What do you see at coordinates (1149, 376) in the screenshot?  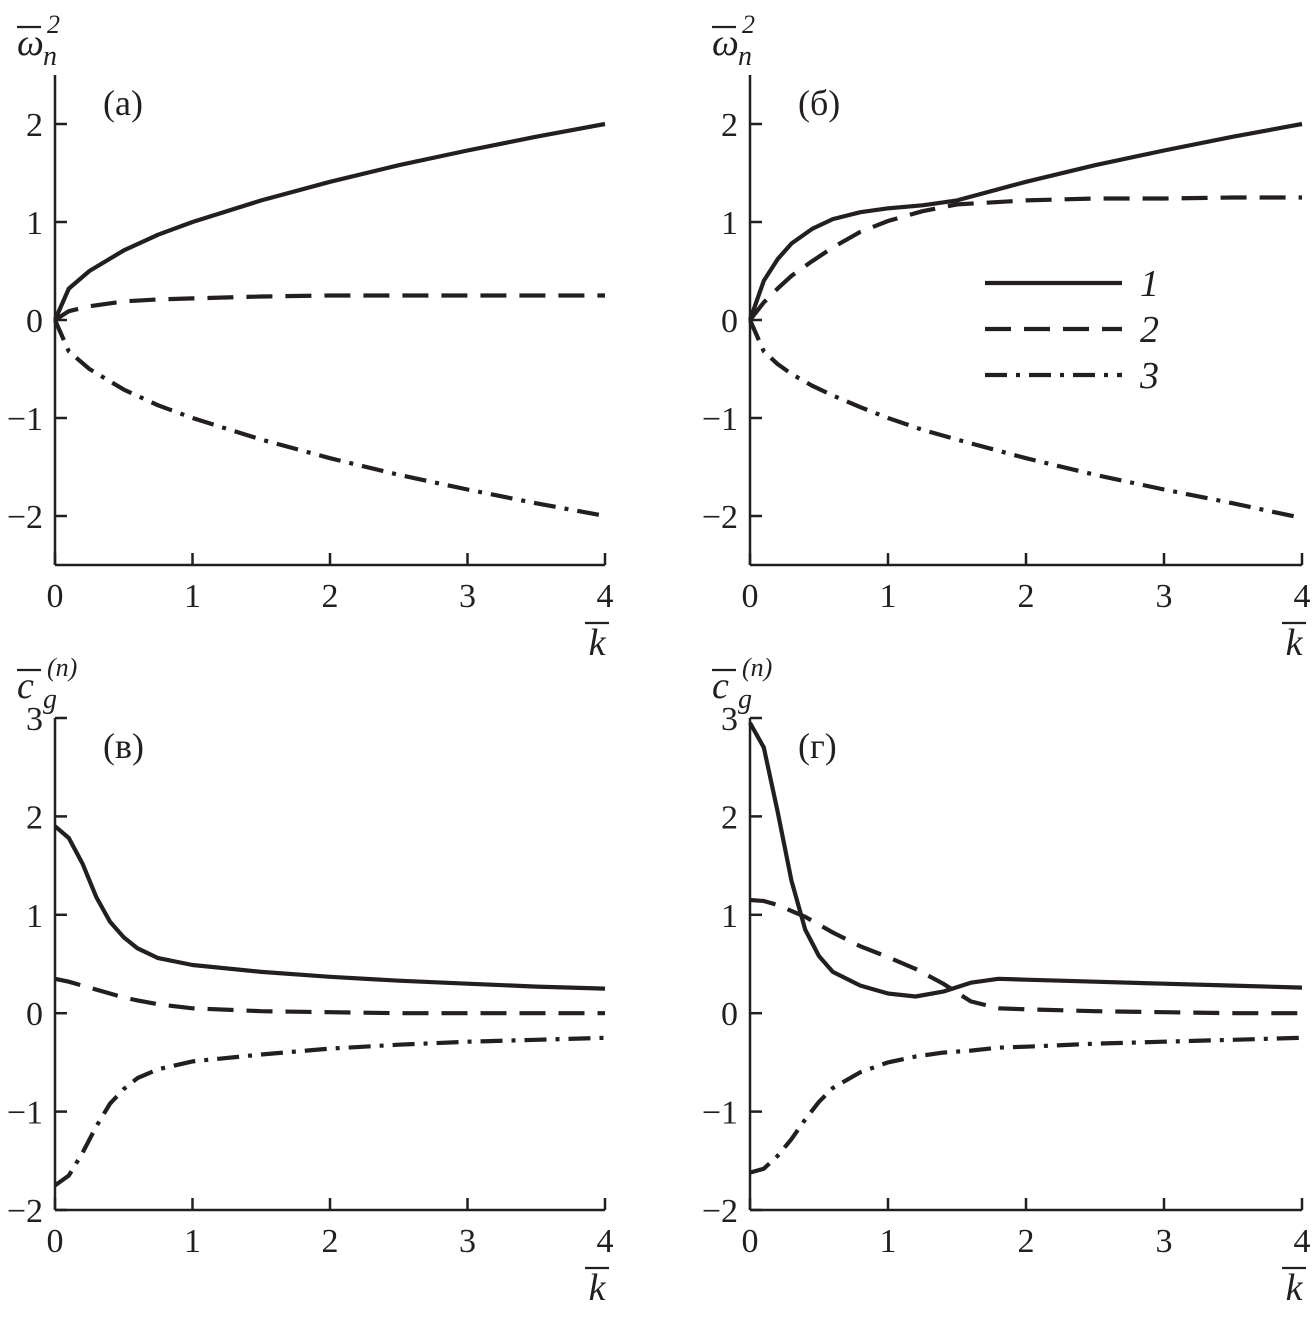 I see `legend-label-3: 3` at bounding box center [1149, 376].